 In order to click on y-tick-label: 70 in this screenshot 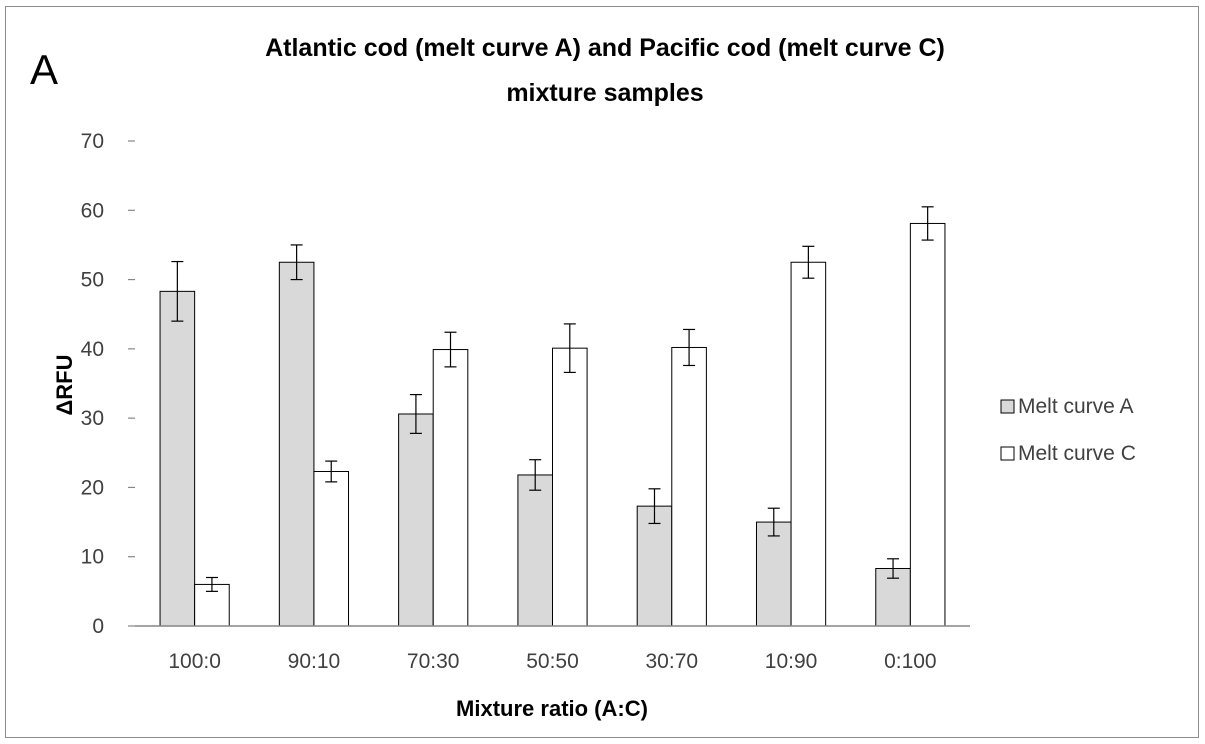, I will do `click(92, 141)`.